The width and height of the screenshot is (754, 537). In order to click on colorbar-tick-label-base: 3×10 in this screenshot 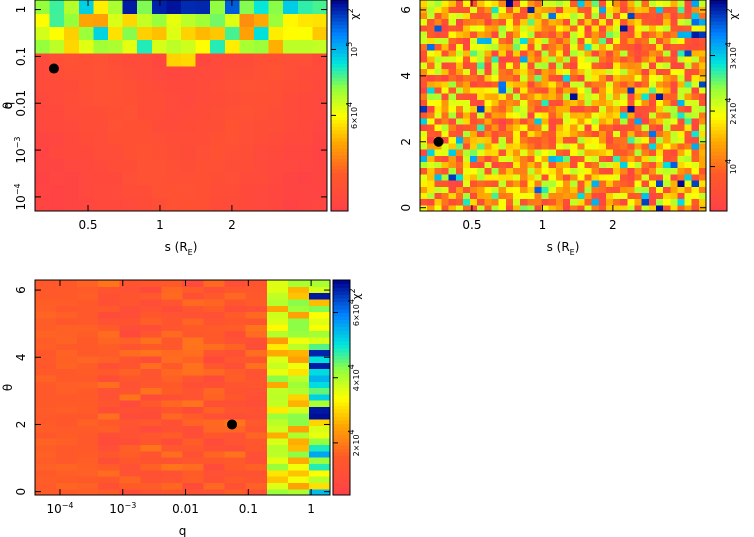, I will do `click(733, 58)`.